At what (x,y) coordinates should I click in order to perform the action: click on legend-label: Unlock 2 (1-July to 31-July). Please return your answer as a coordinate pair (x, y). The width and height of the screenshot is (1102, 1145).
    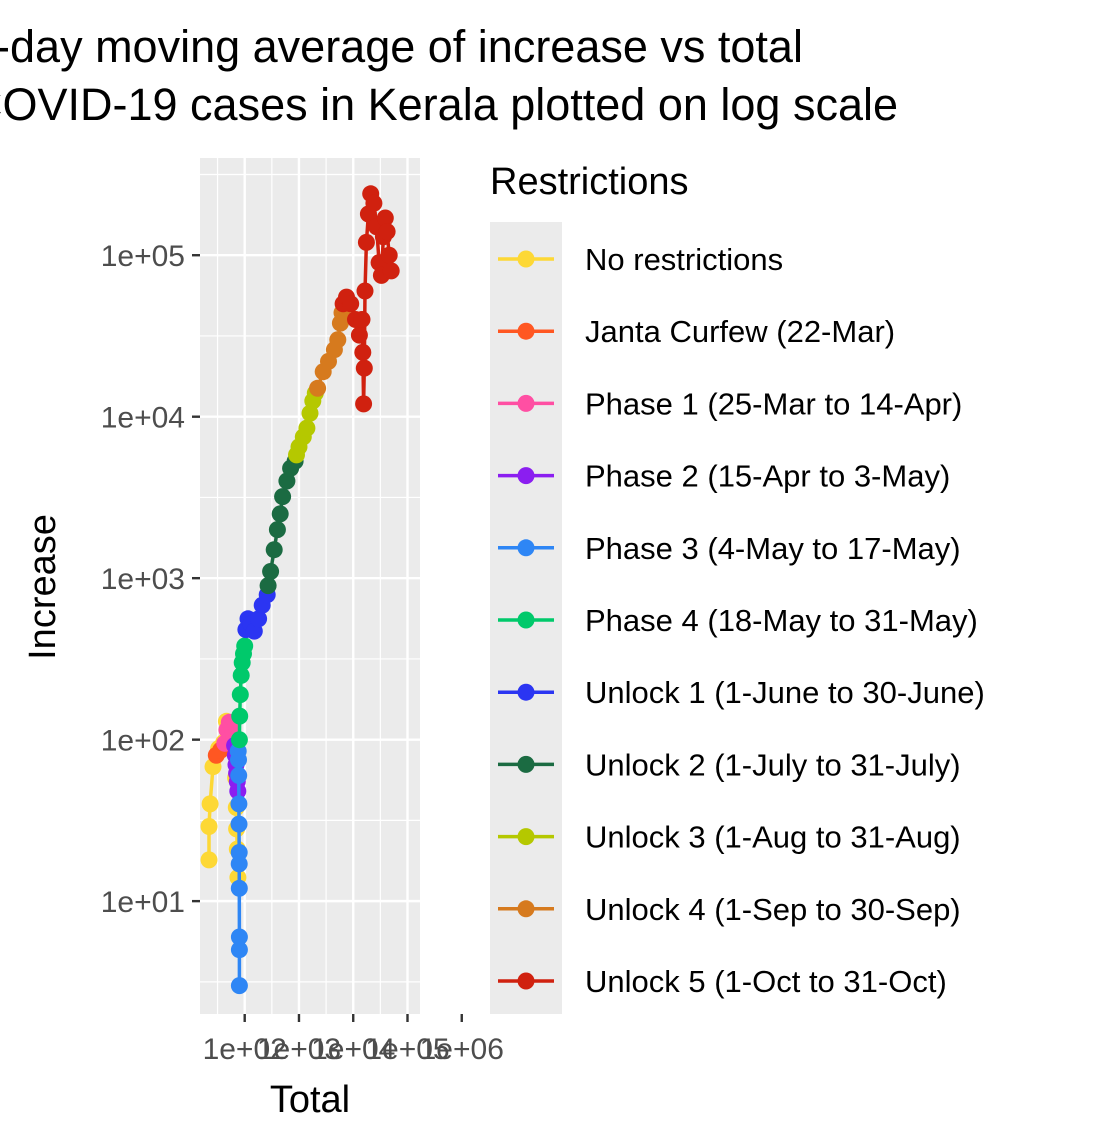
    Looking at the image, I should click on (773, 764).